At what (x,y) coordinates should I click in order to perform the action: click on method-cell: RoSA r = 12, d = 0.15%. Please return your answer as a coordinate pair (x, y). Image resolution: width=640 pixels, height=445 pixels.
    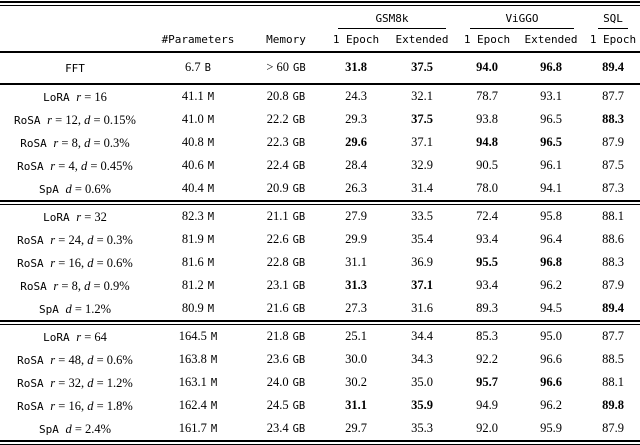
    Looking at the image, I should click on (75, 119).